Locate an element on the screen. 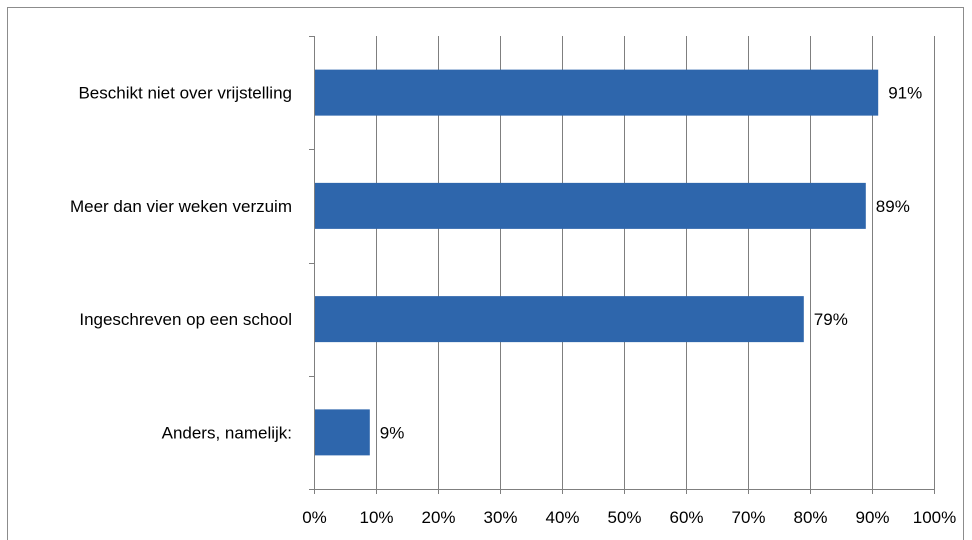  x-tick-label: 0% is located at coordinates (314, 517).